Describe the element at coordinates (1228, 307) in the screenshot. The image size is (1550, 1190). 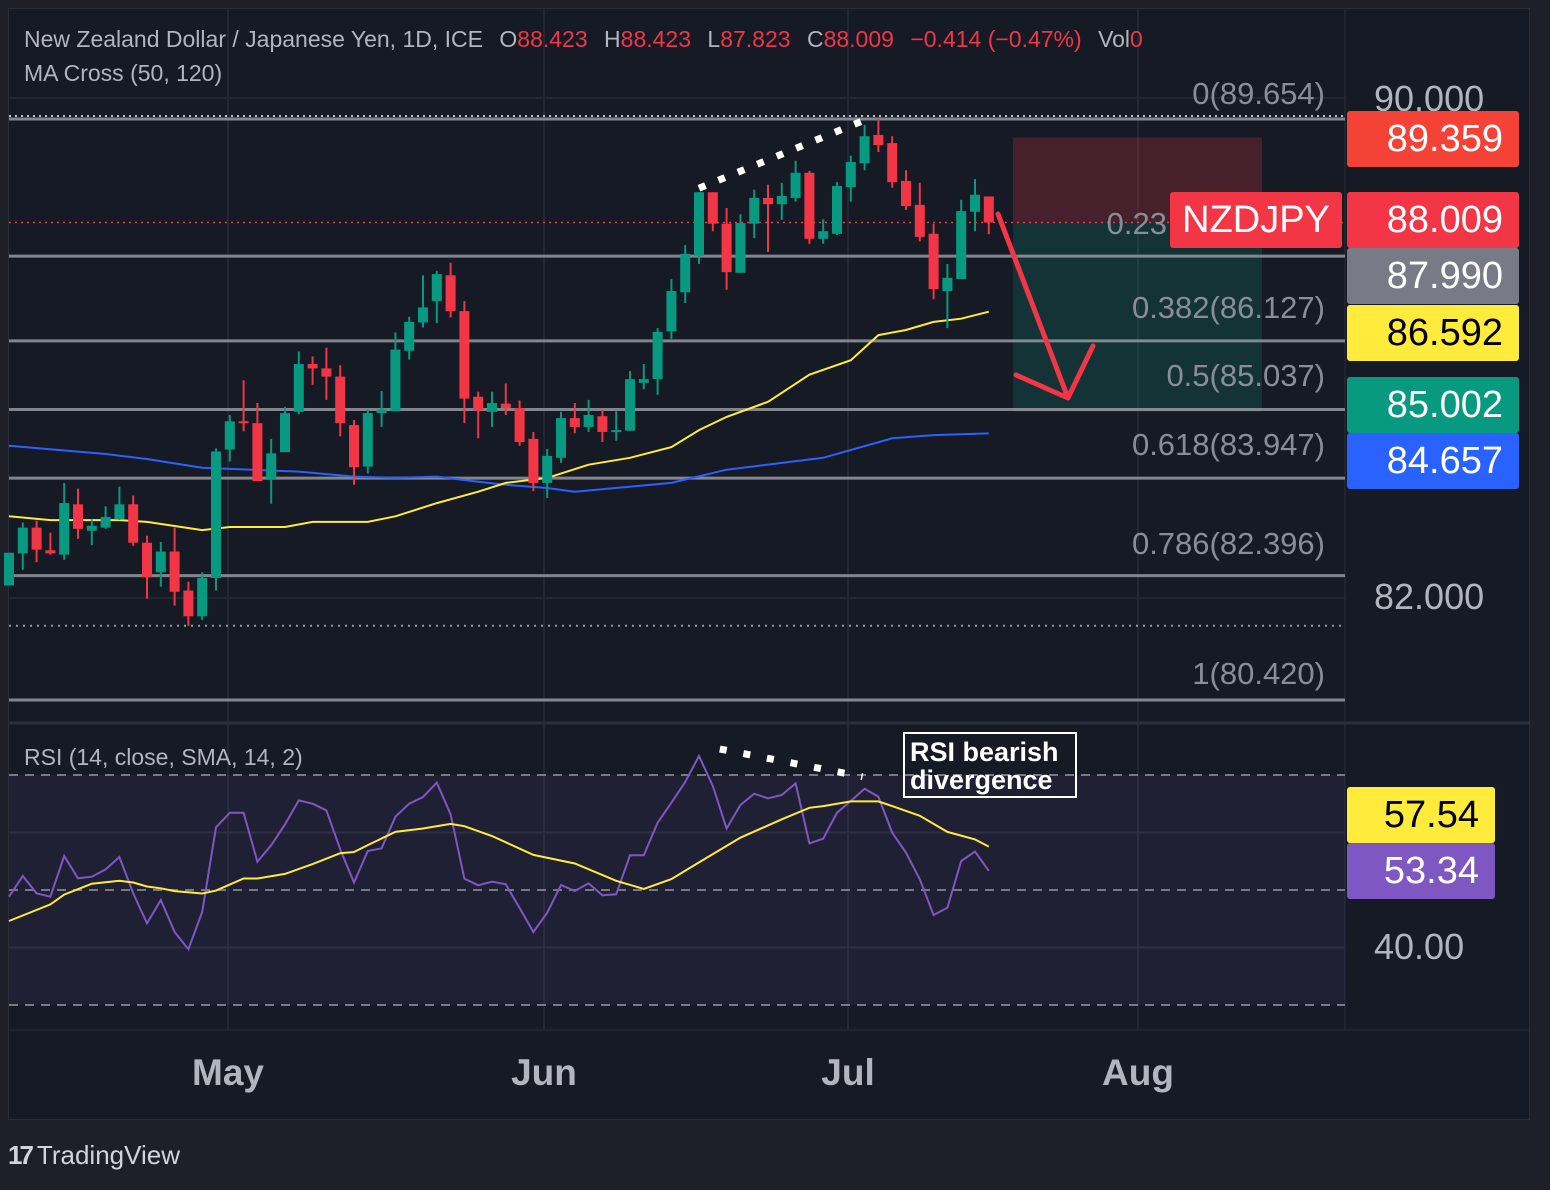
I see `fib-label-0382: 0.382(86.127)` at that location.